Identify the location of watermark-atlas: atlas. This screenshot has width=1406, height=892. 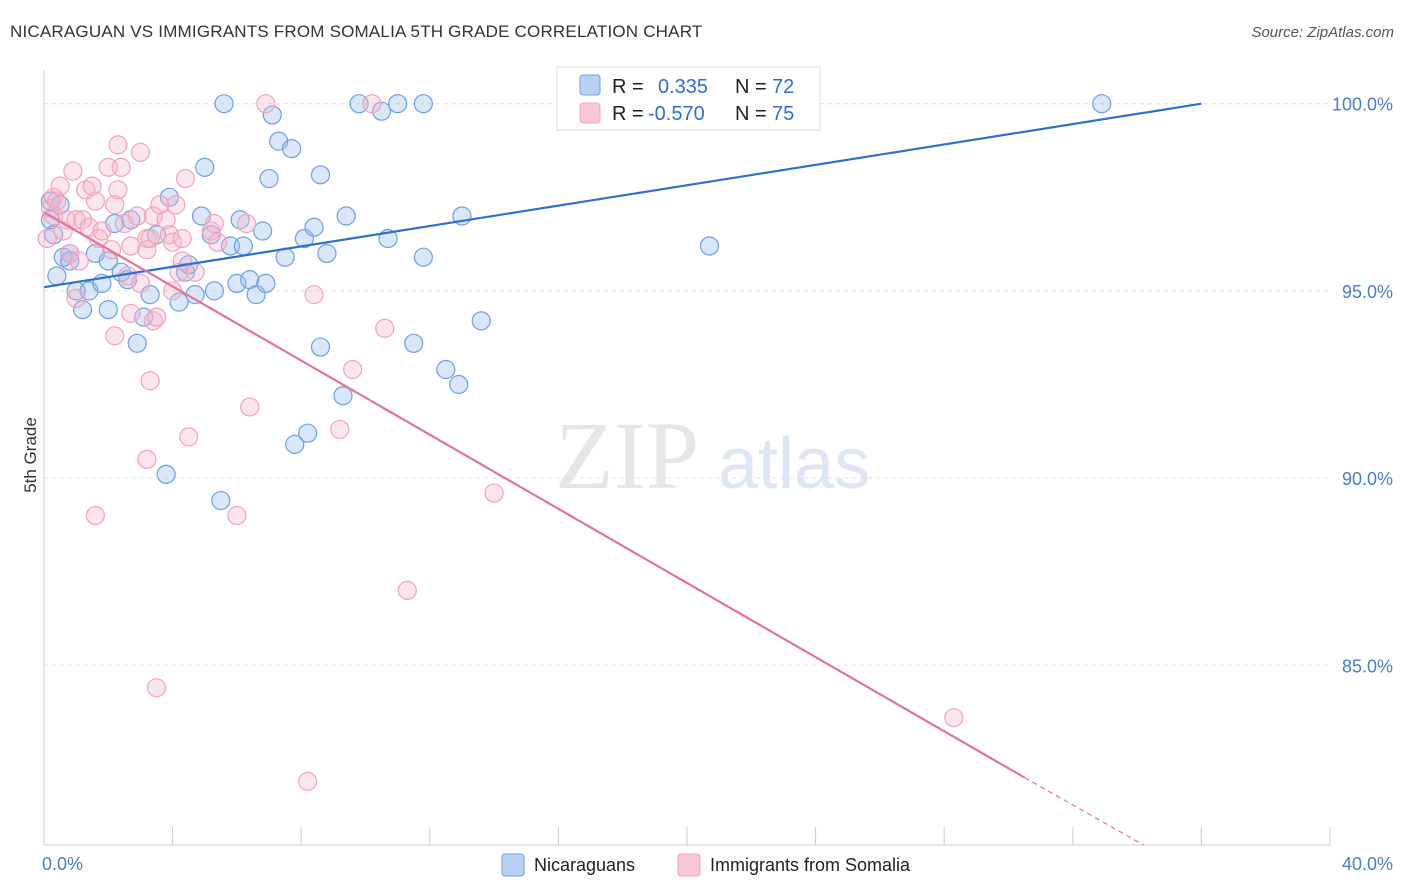
(794, 464).